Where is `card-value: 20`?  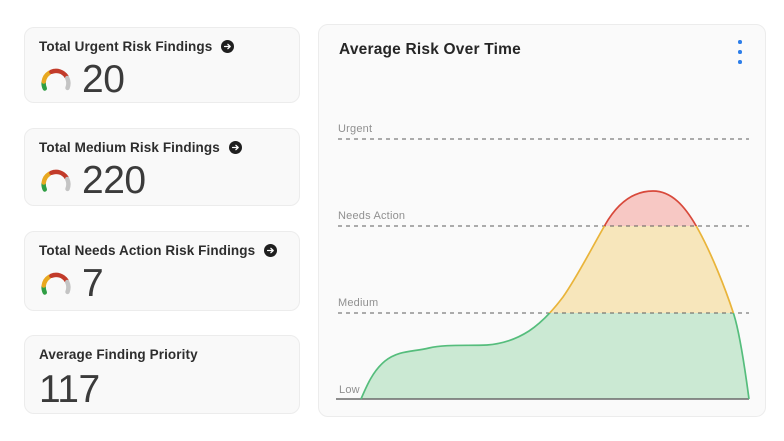 card-value: 20 is located at coordinates (103, 79).